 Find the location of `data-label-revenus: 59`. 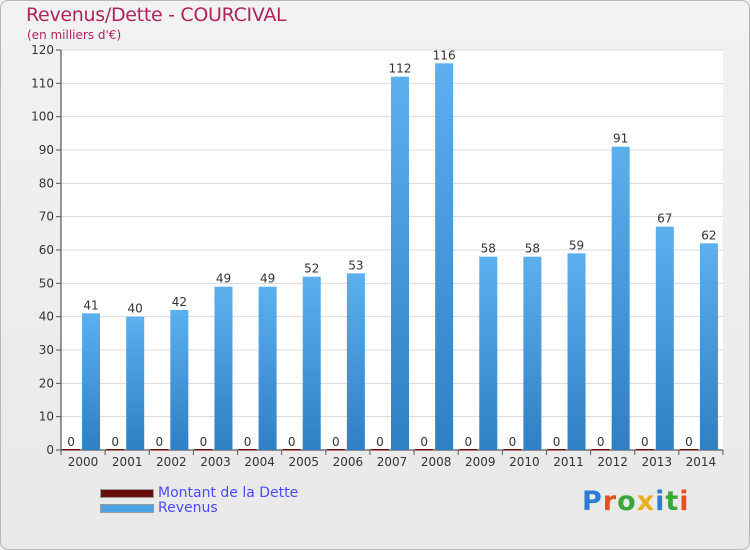

data-label-revenus: 59 is located at coordinates (576, 245).